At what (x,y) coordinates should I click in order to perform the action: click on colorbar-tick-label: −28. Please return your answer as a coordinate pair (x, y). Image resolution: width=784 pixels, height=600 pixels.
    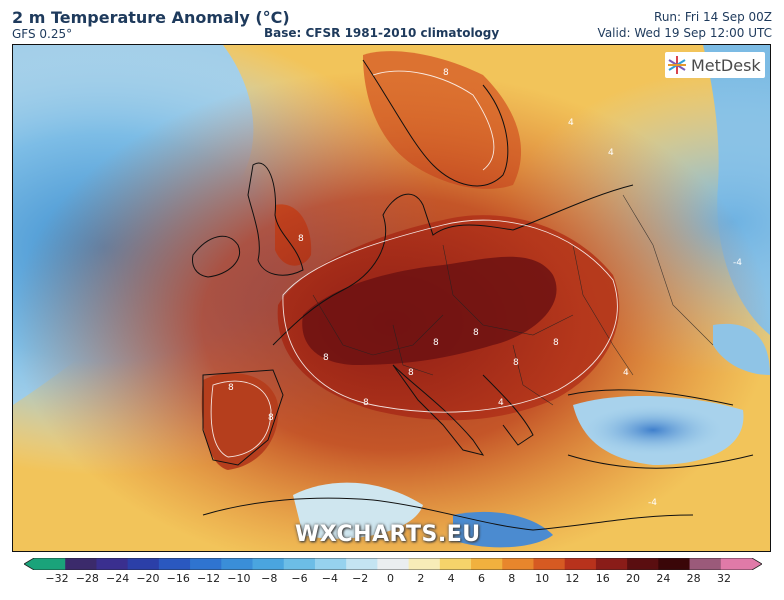
    Looking at the image, I should click on (87, 578).